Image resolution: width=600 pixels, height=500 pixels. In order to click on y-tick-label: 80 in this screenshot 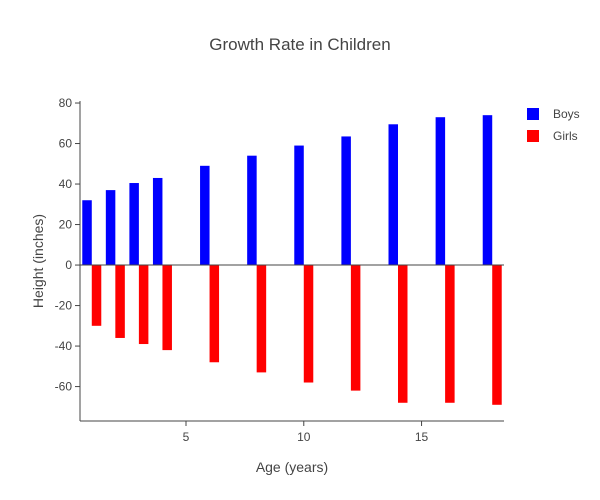, I will do `click(66, 103)`.